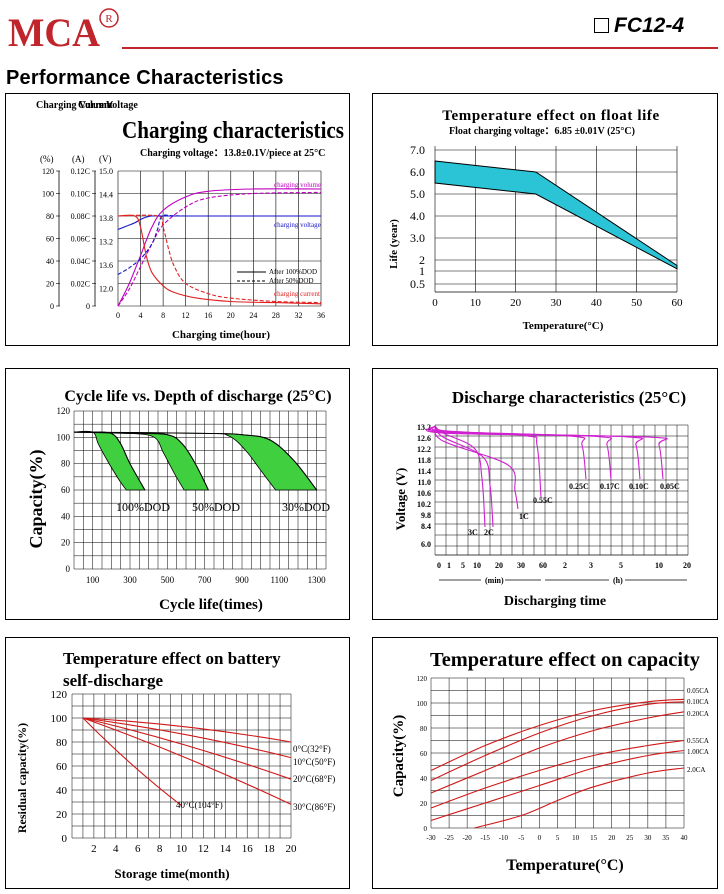  I want to click on series-label: 40°C(104°F), so click(199, 805).